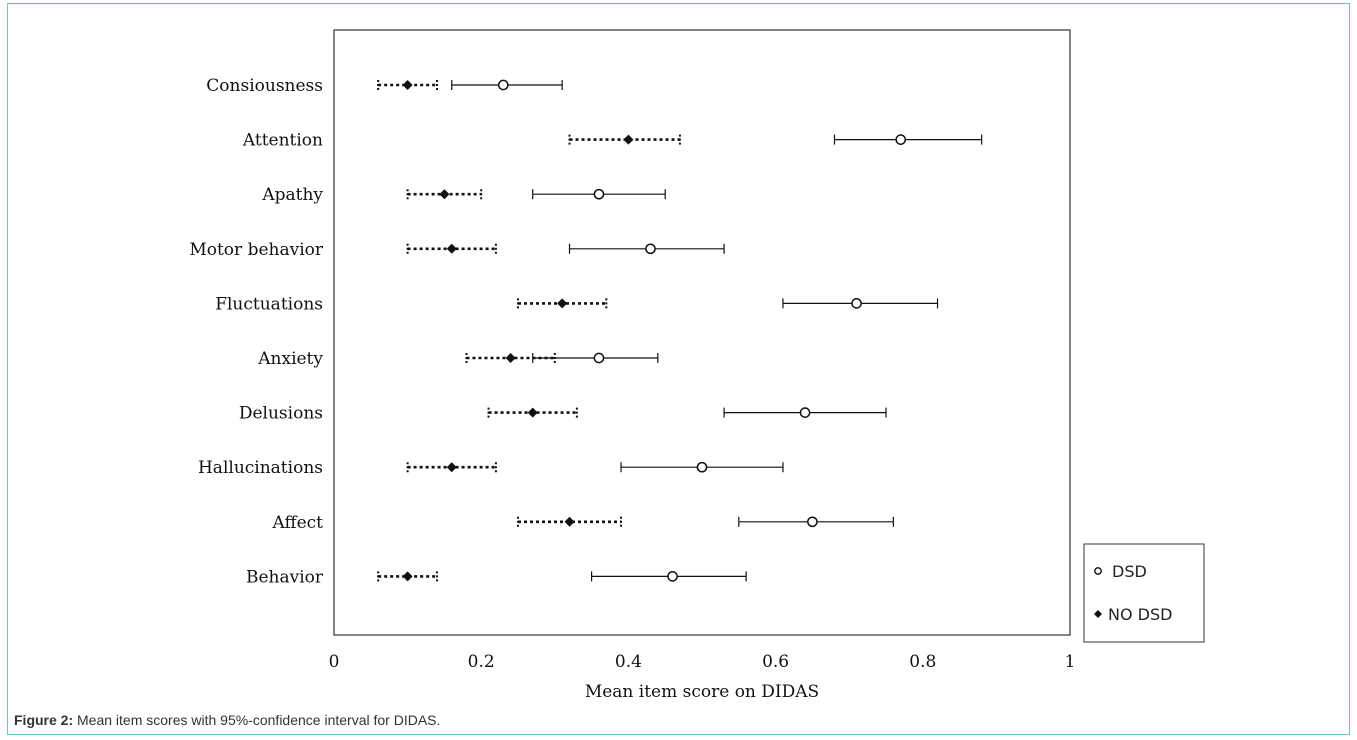 The image size is (1357, 740). Describe the element at coordinates (451, 467) in the screenshot. I see `no-dsd-mean-marker-hallucinations` at that location.